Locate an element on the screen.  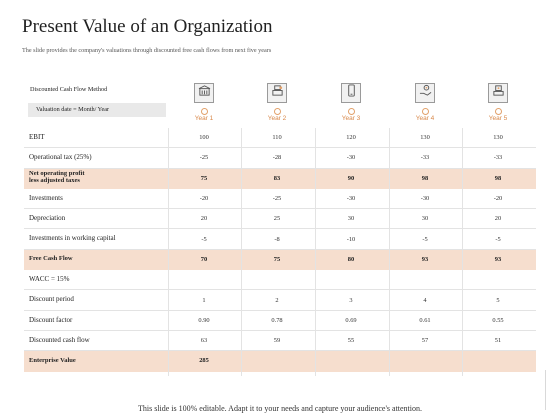
year-4-label: Year 4 is located at coordinates (425, 118).